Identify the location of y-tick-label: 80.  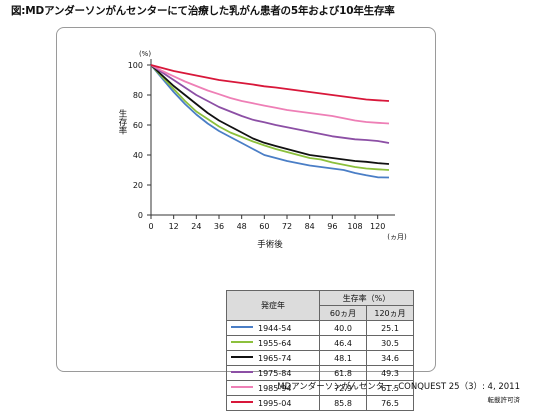
(138, 95).